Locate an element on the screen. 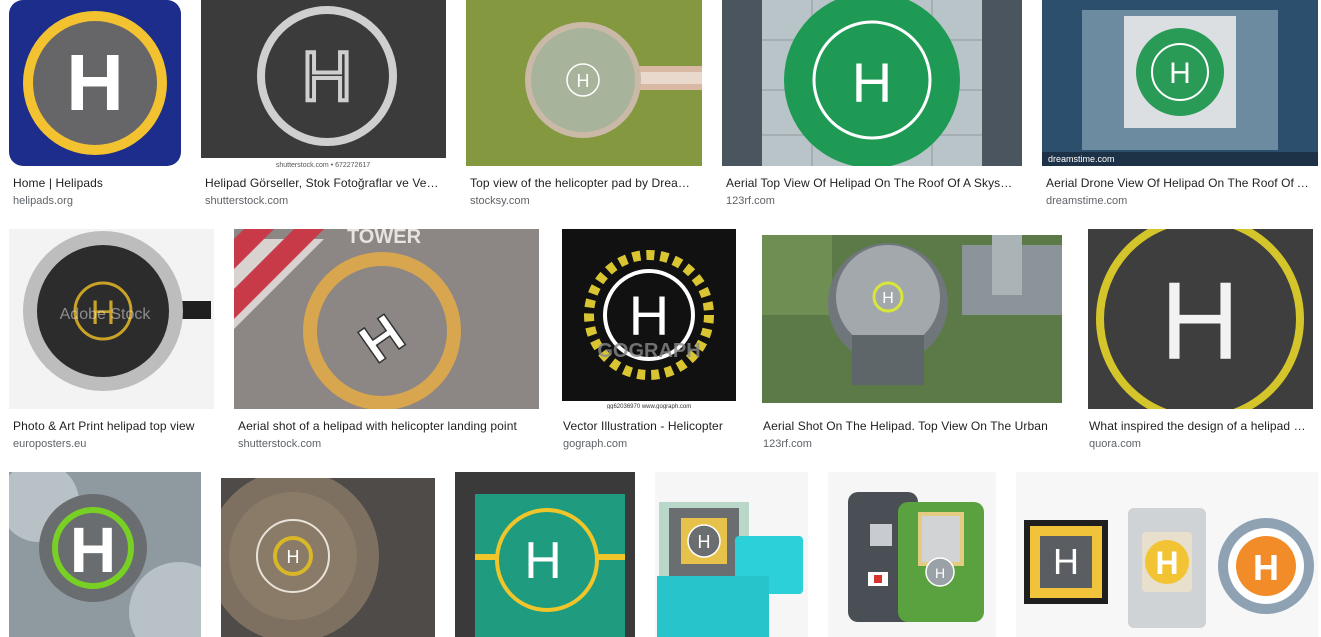 This screenshot has height=637, width=1321. result-thumbnail: H H H is located at coordinates (1167, 554).